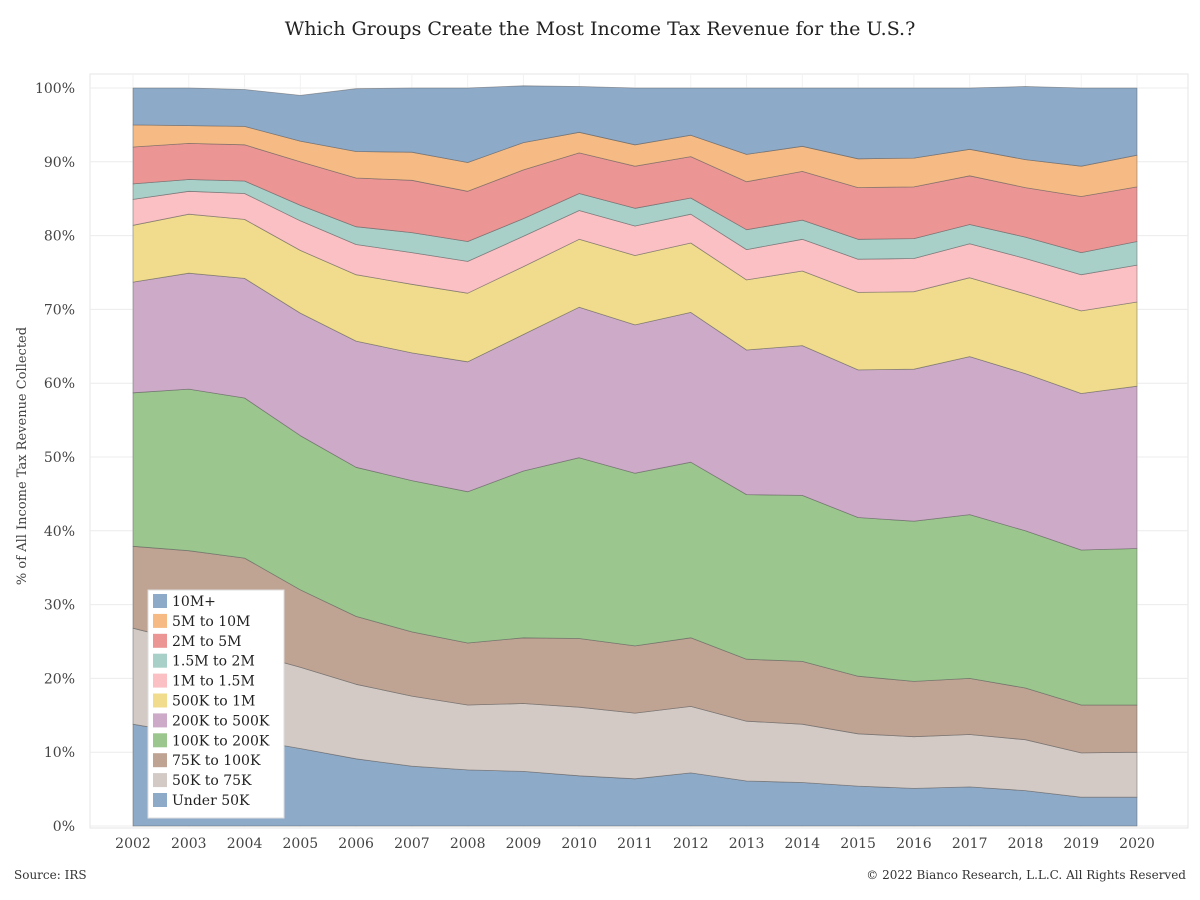 This screenshot has width=1200, height=900. Describe the element at coordinates (579, 844) in the screenshot. I see `x-tick-label: 2010` at that location.